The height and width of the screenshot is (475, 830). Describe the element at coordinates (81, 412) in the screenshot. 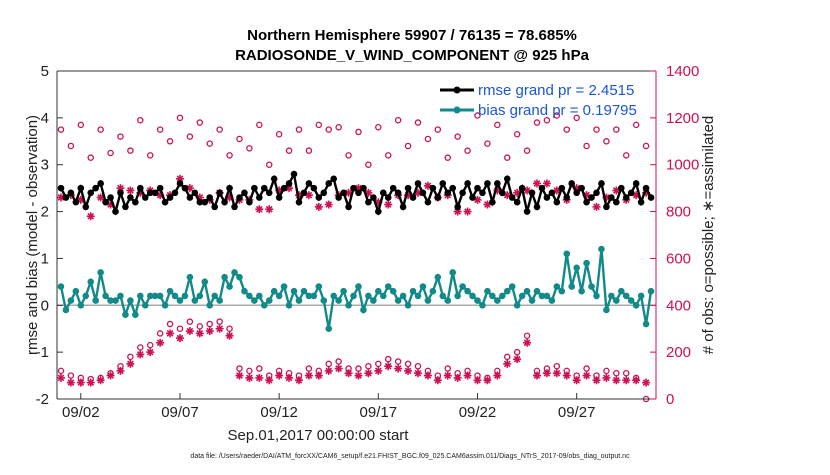

I see `x-tick-label: 09/02` at that location.